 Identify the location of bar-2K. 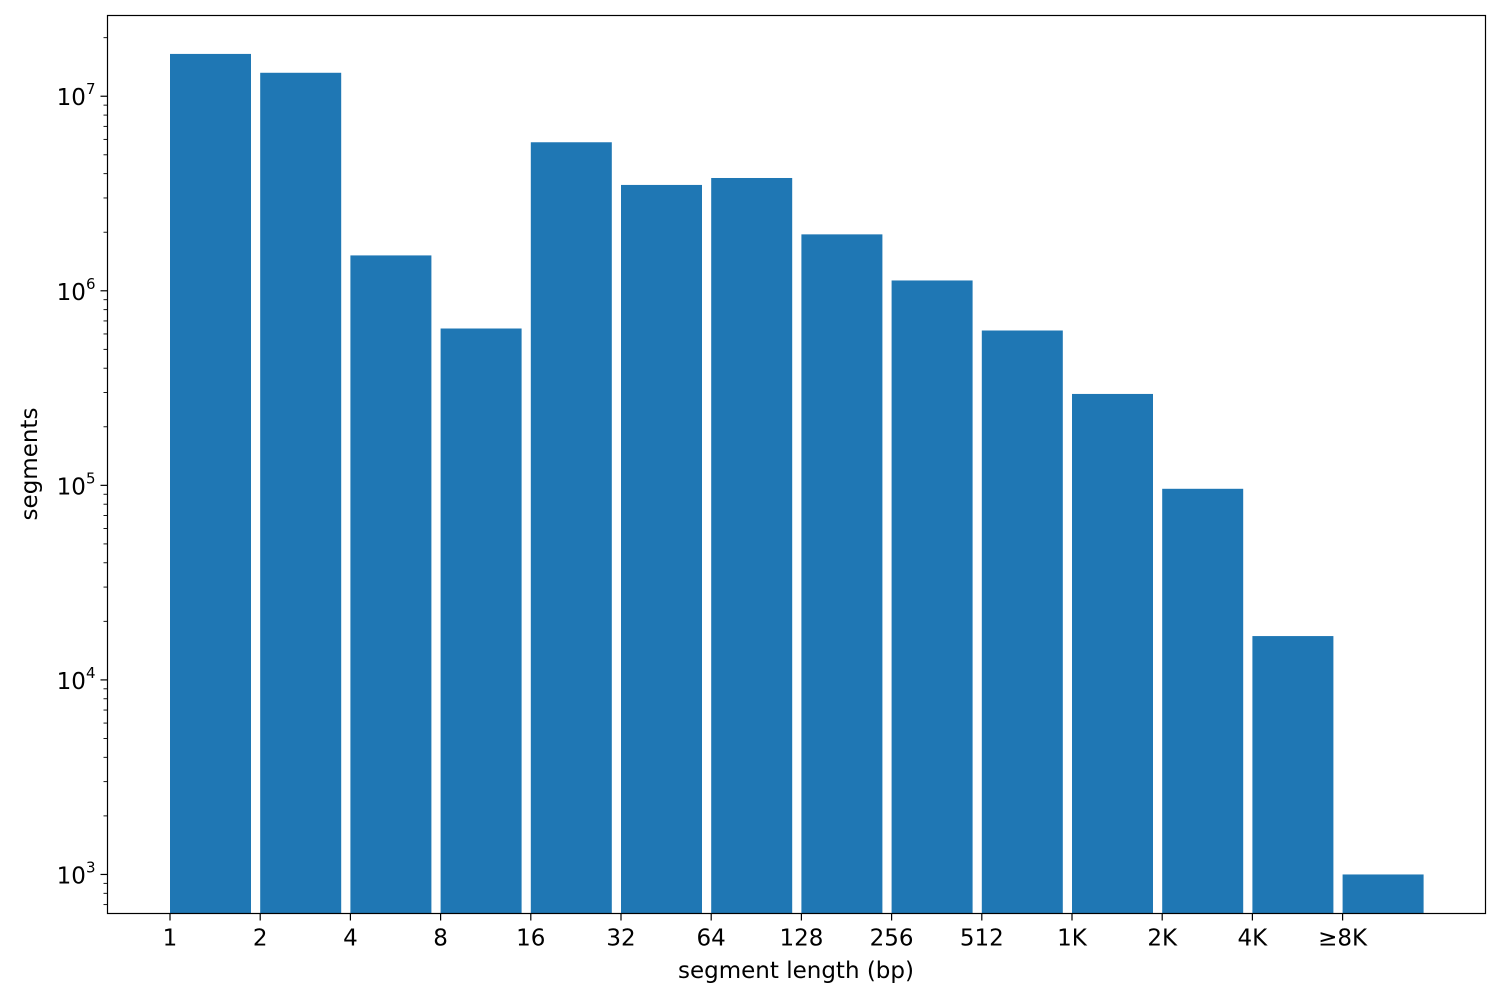
(1203, 701).